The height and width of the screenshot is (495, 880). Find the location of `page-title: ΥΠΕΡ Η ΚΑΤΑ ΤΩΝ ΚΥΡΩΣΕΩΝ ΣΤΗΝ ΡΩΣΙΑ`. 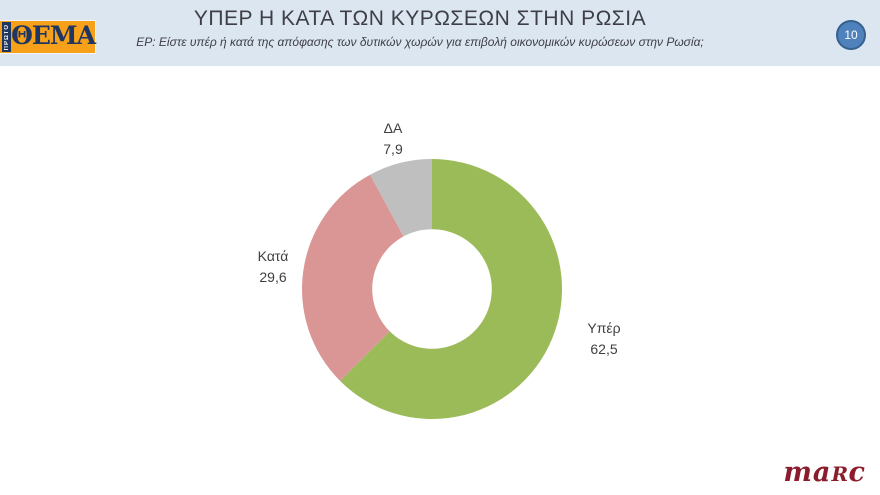

page-title: ΥΠΕΡ Η ΚΑΤΑ ΤΩΝ ΚΥΡΩΣΕΩΝ ΣΤΗΝ ΡΩΣΙΑ is located at coordinates (420, 18).